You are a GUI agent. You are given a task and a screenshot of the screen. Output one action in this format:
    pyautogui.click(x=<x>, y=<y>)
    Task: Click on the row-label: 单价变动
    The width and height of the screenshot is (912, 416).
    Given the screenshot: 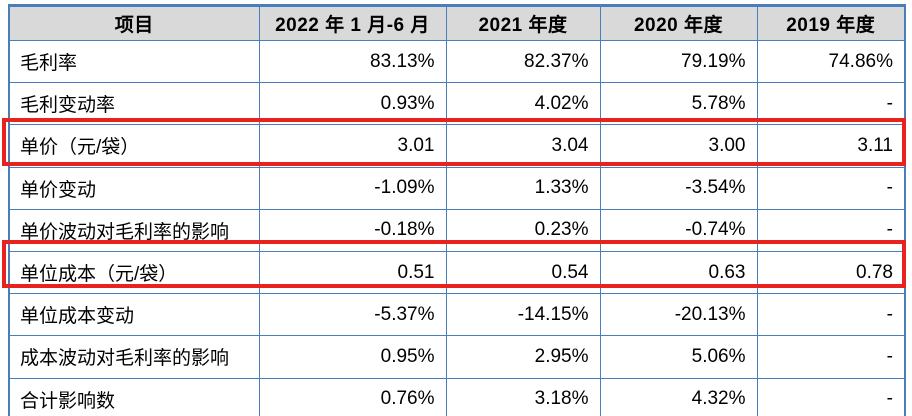 What is the action you would take?
    pyautogui.click(x=134, y=188)
    